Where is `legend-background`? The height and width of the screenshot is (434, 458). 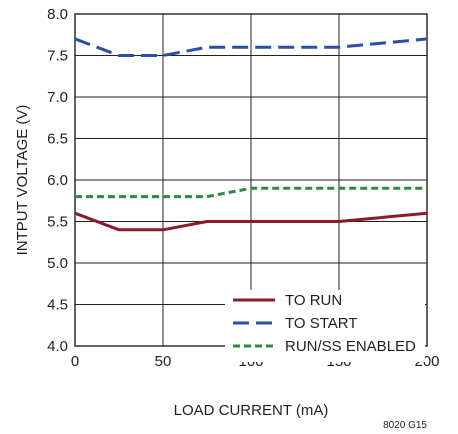
legend-background is located at coordinates (325, 326).